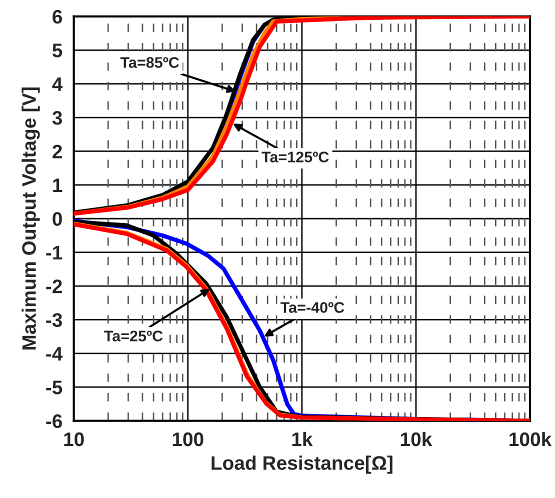 The height and width of the screenshot is (498, 555). Describe the element at coordinates (133, 336) in the screenshot. I see `annotation: Ta=25ºC` at that location.